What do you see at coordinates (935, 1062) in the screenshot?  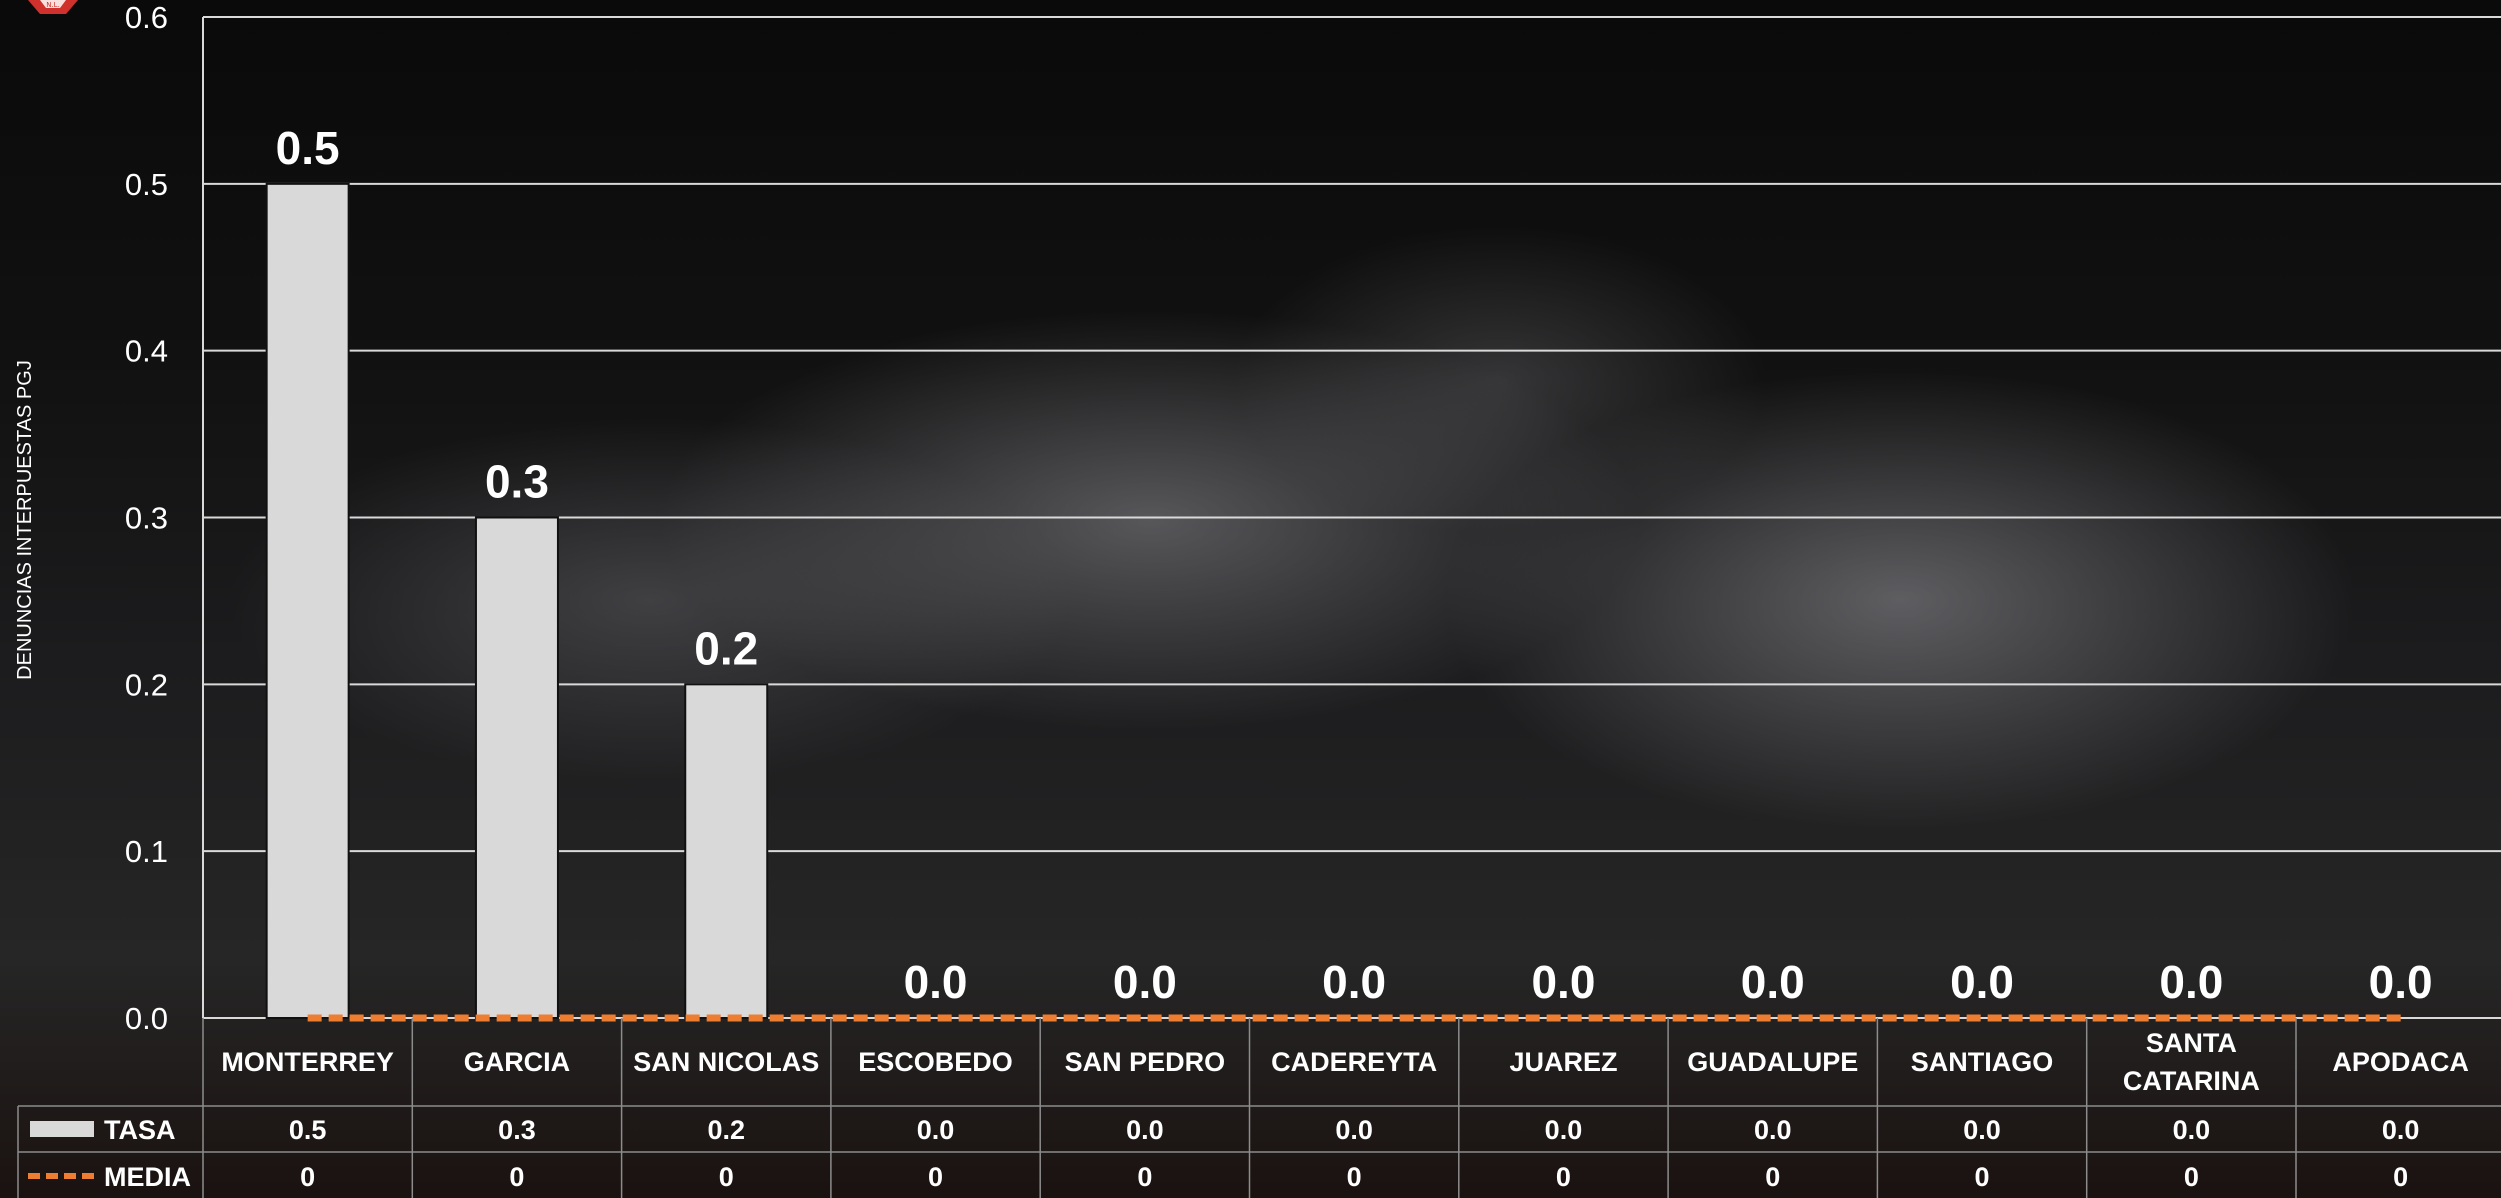 I see `category-label: ESCOBEDO` at bounding box center [935, 1062].